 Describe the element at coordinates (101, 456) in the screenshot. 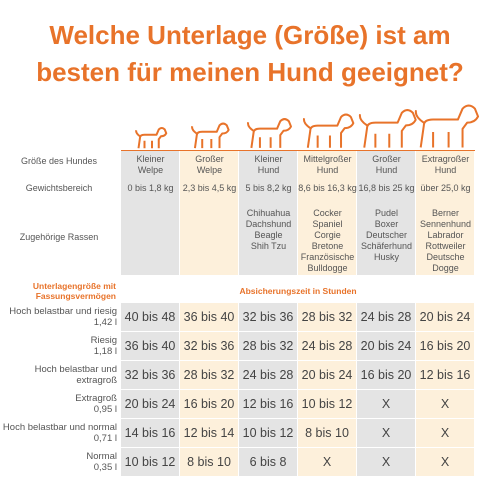

I see `row-name: Normal` at that location.